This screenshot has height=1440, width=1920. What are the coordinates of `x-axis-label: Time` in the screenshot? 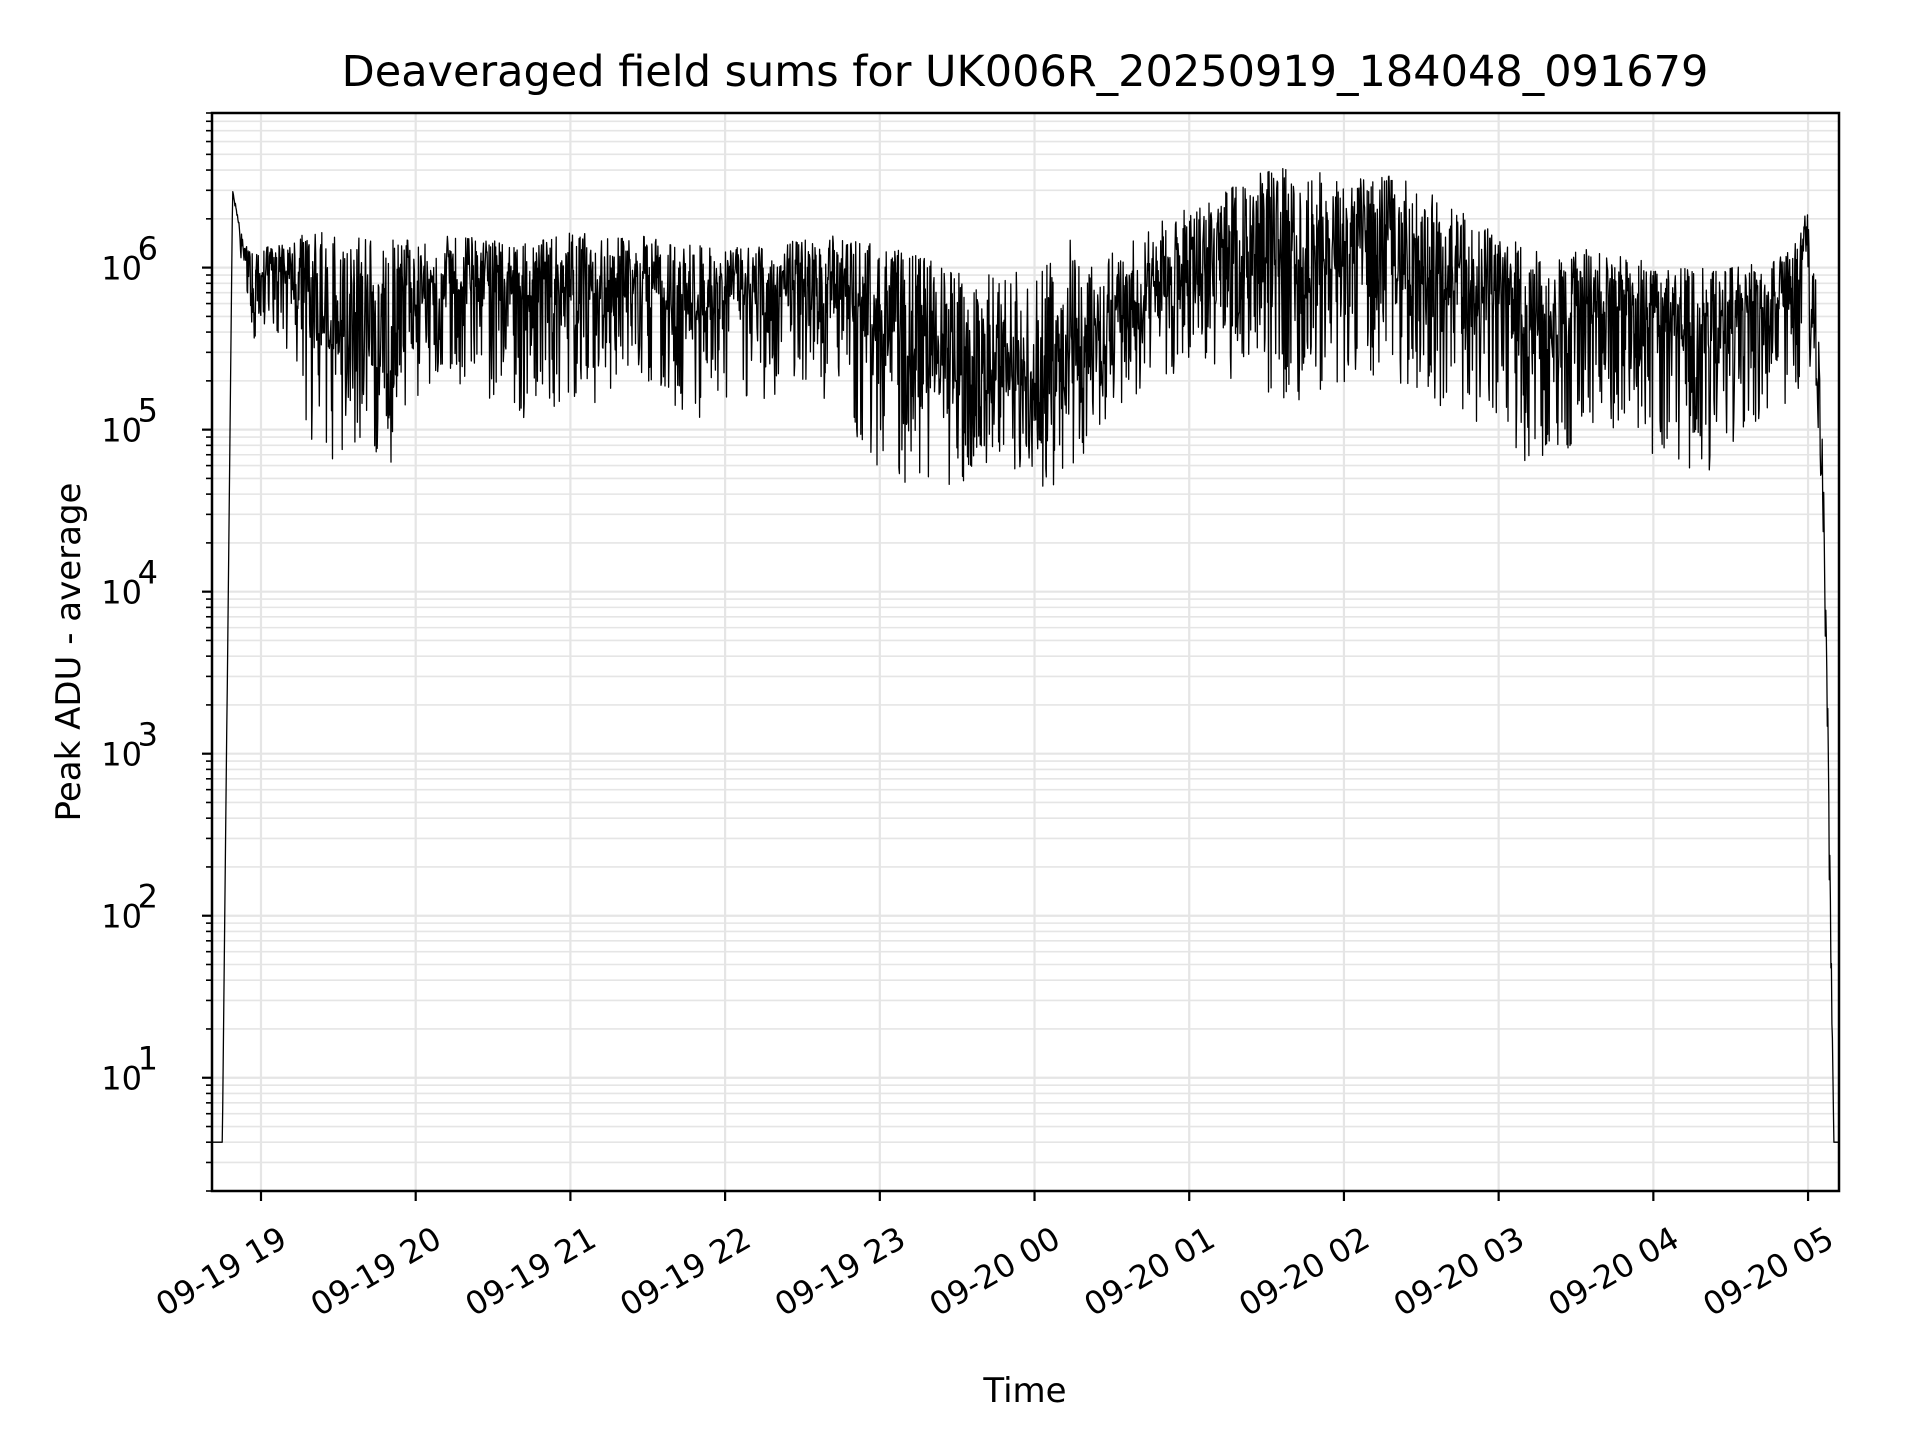 It's located at (1024, 1391).